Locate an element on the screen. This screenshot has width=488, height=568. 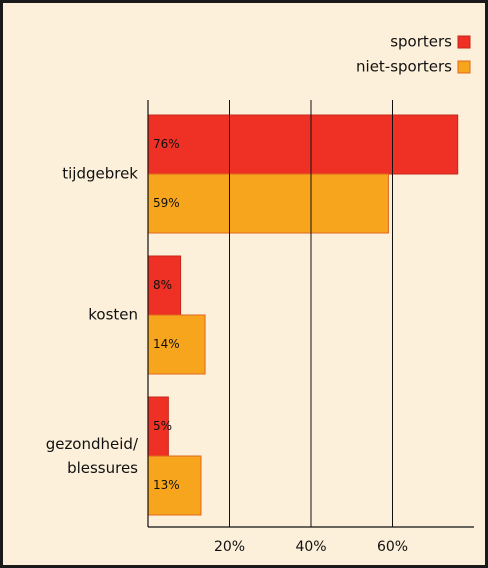
value-label: 13% is located at coordinates (166, 485).